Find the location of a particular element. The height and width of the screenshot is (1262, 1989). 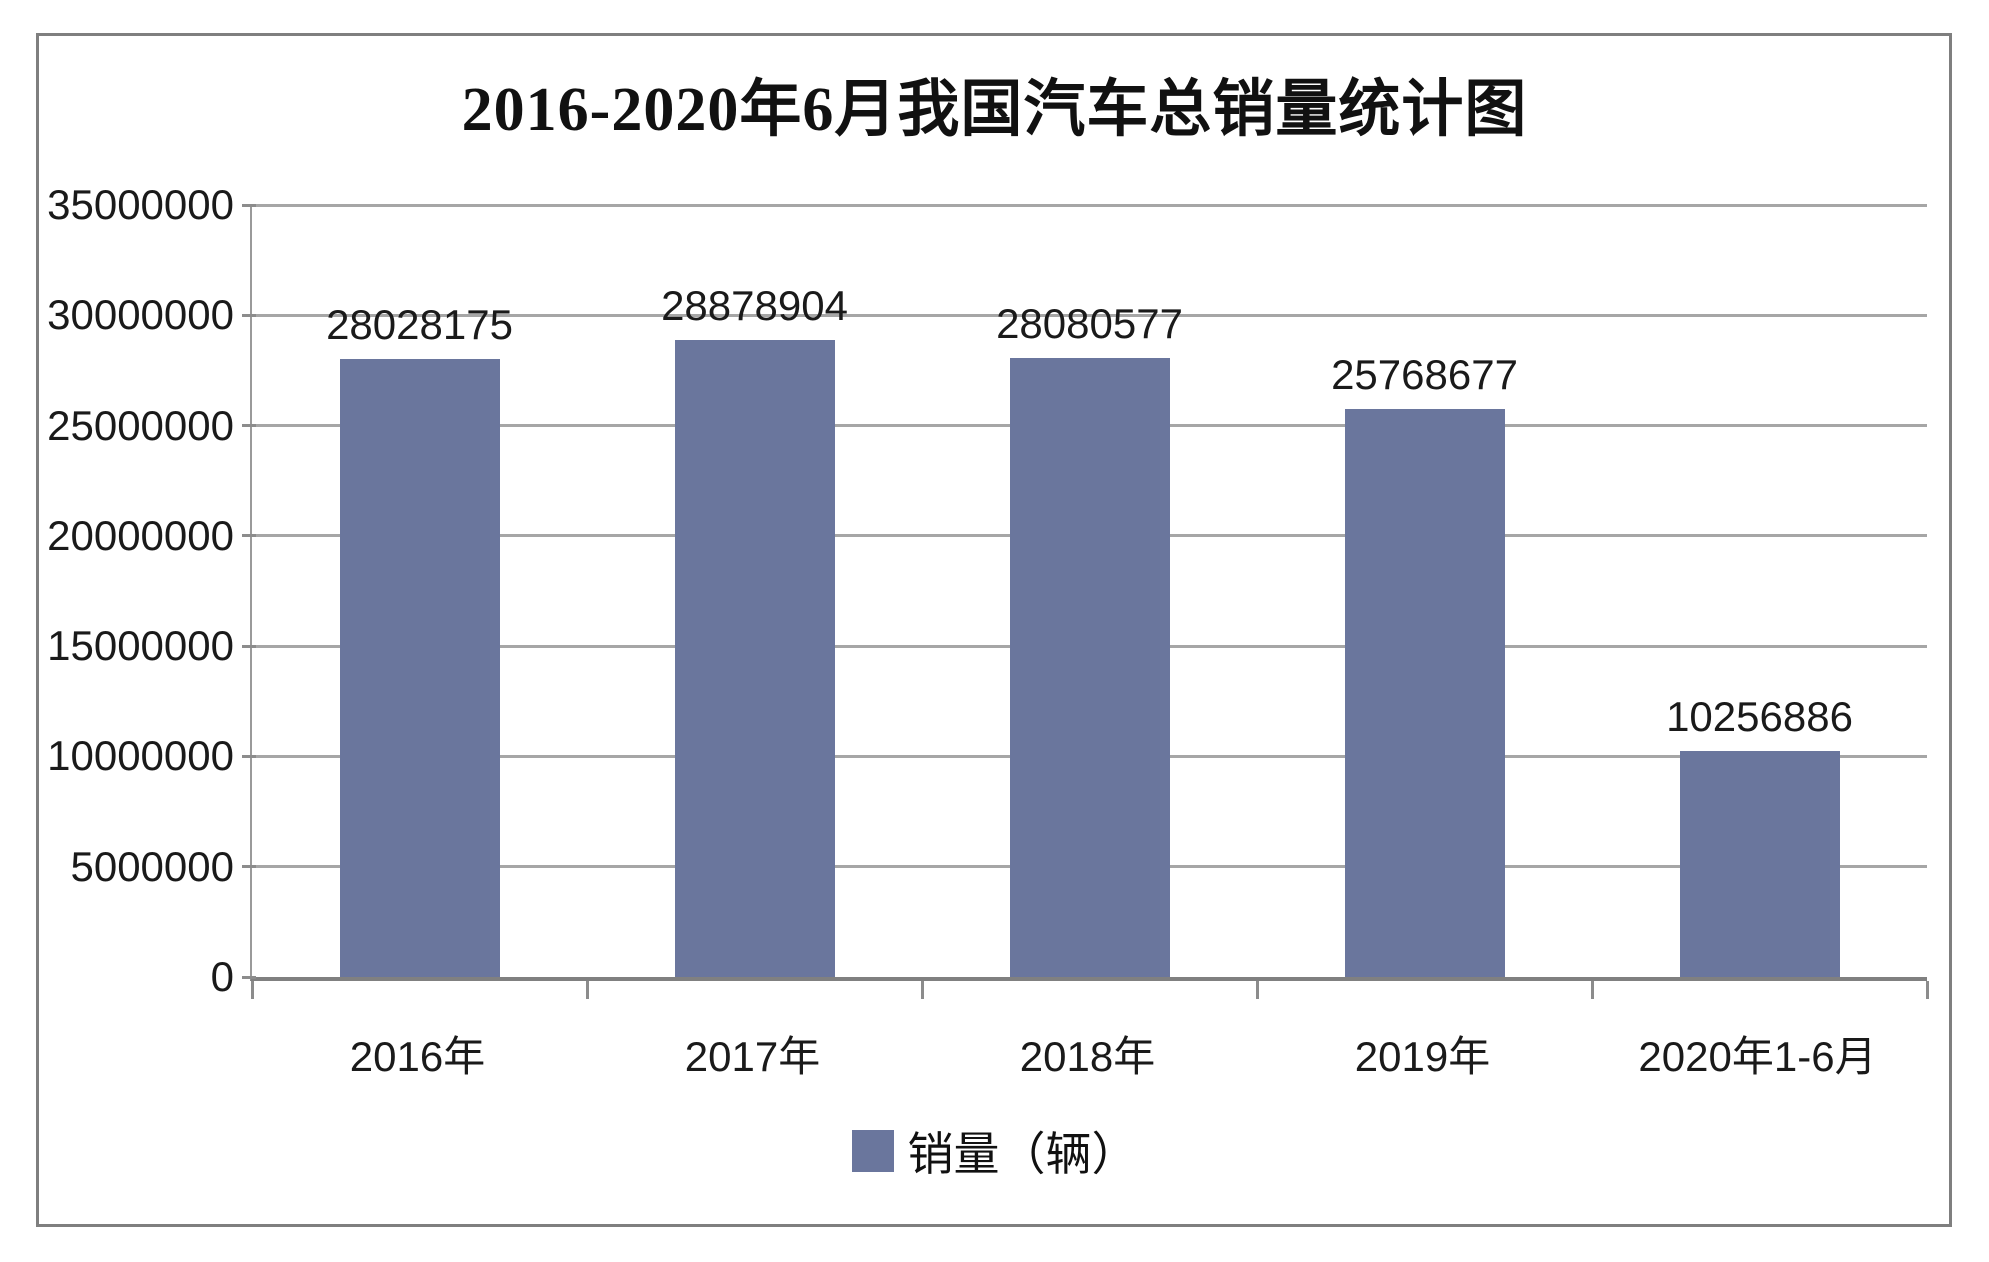

y-axis-tick-label: 0 is located at coordinates (222, 976).